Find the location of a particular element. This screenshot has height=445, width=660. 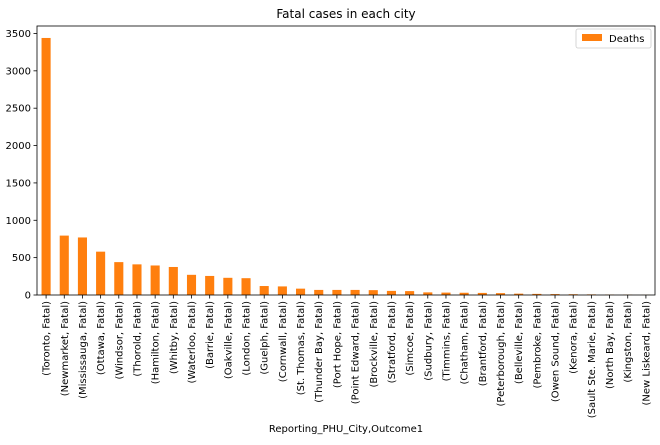

x-tick-label: (Guelph, Fatal) is located at coordinates (265, 338).